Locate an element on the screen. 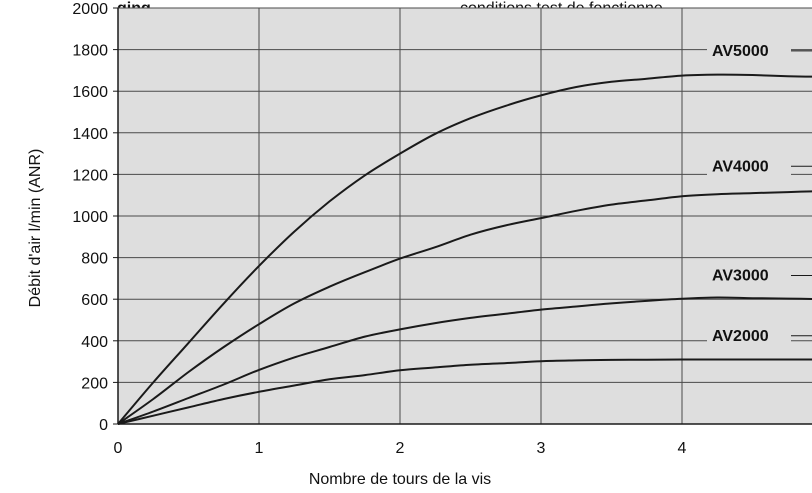 Image resolution: width=812 pixels, height=493 pixels. x-tick-label: 0 is located at coordinates (118, 448).